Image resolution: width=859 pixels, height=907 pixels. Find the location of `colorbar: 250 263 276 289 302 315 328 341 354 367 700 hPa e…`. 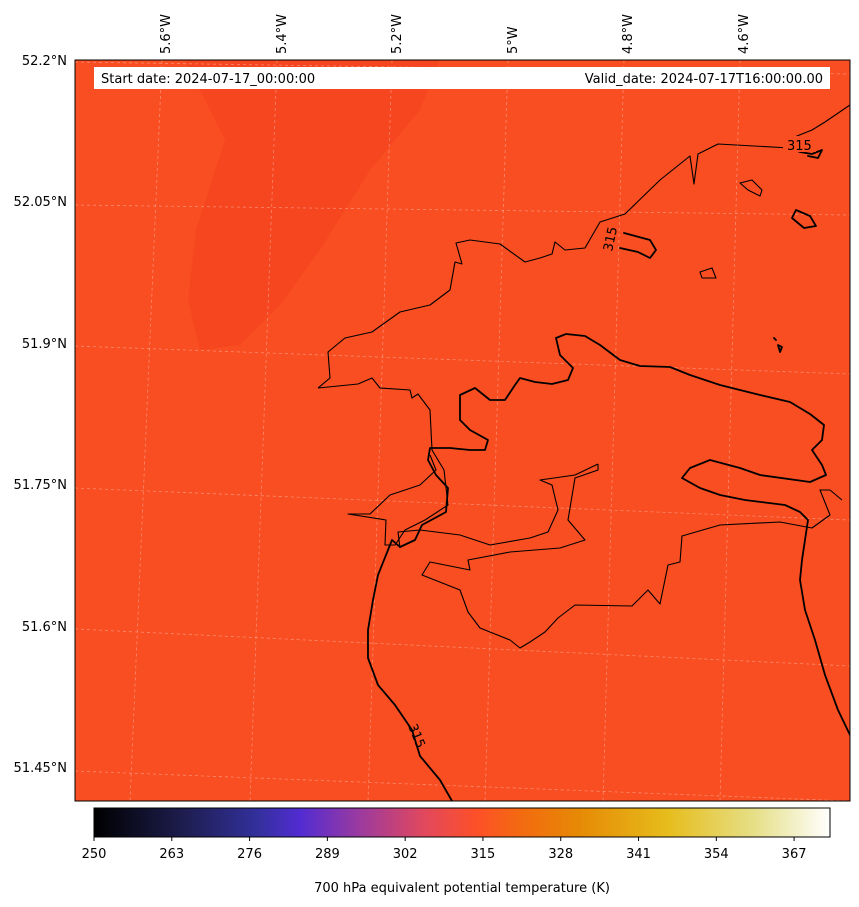

colorbar: 250 263 276 289 302 315 328 341 354 367 700 hPa e… is located at coordinates (456, 851).